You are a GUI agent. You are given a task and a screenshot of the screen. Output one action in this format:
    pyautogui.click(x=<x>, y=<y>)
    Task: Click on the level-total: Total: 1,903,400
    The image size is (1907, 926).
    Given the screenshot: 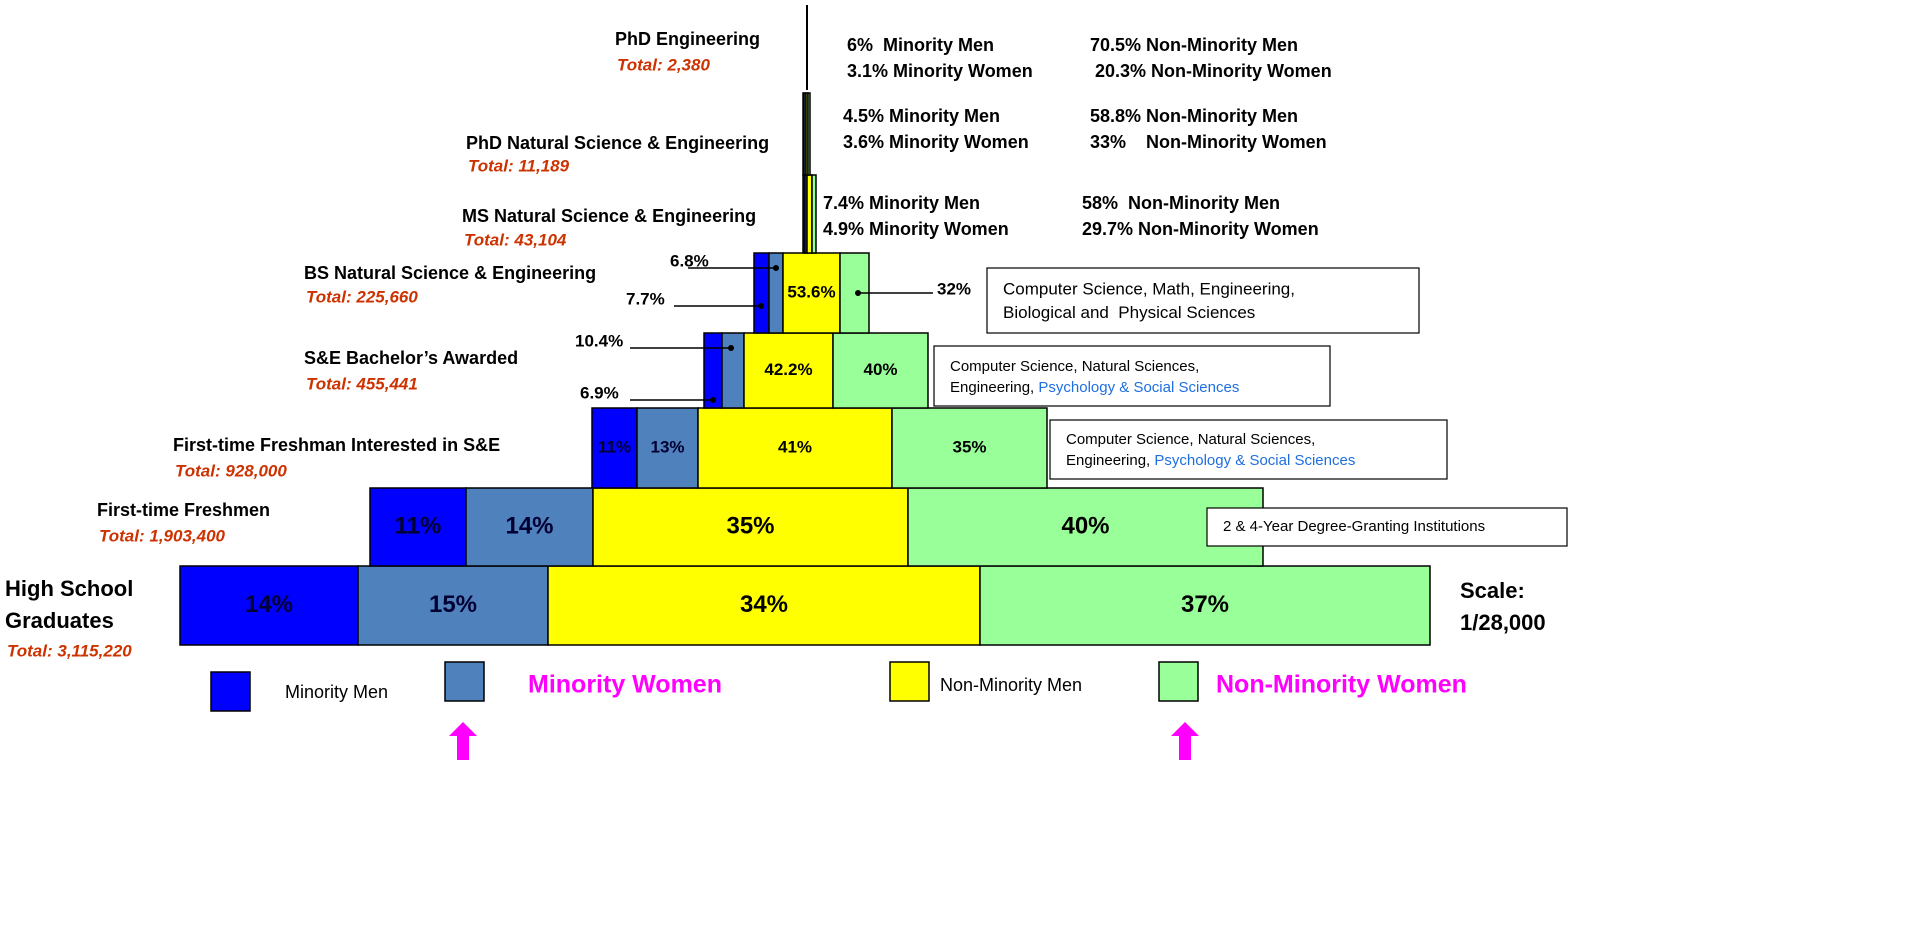 What is the action you would take?
    pyautogui.click(x=162, y=535)
    